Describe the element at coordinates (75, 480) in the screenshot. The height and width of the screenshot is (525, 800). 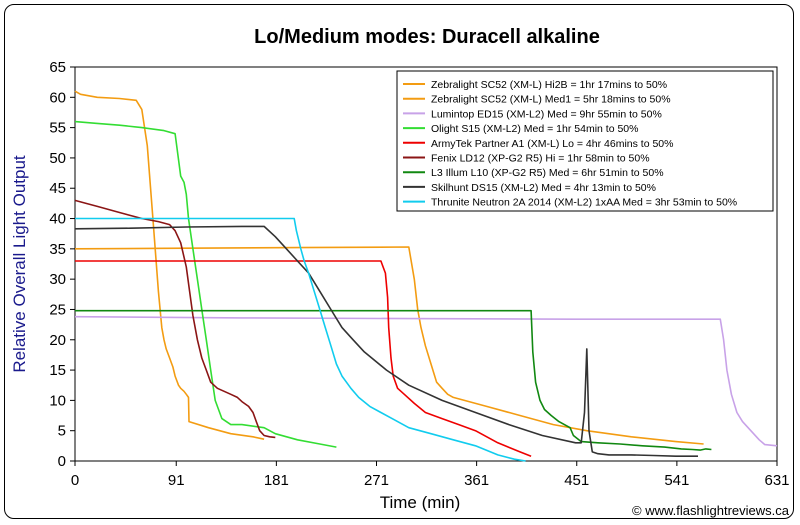
I see `x-tick-label: 0` at that location.